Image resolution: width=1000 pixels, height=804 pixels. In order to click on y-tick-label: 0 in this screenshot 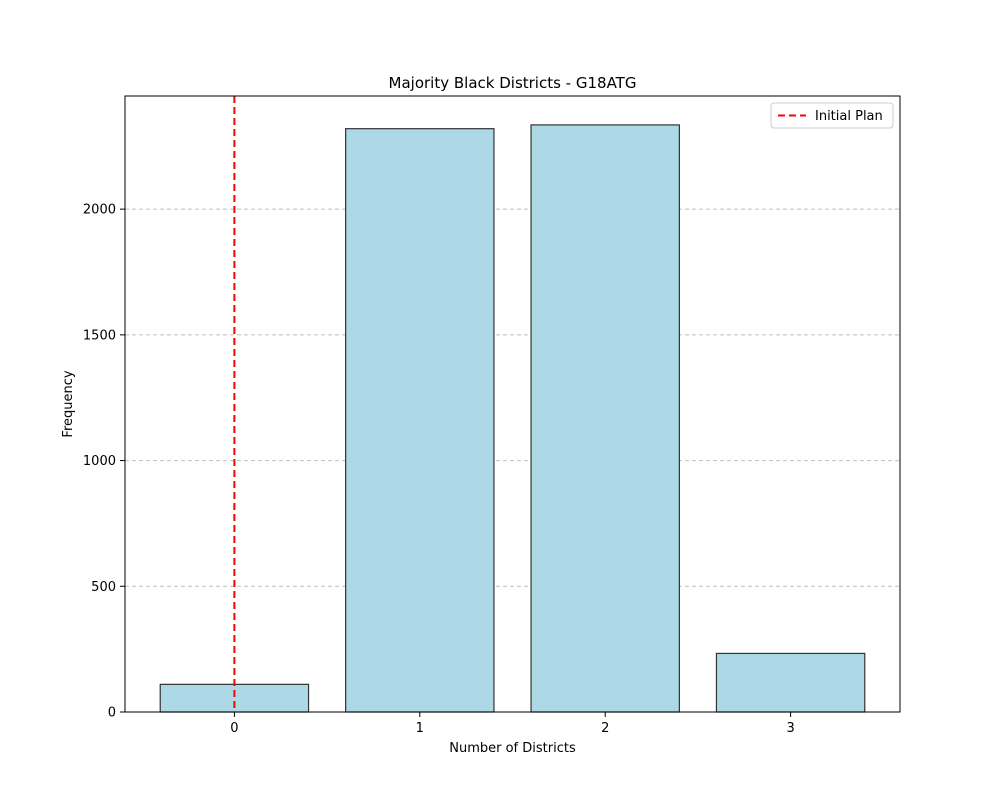, I will do `click(112, 713)`.